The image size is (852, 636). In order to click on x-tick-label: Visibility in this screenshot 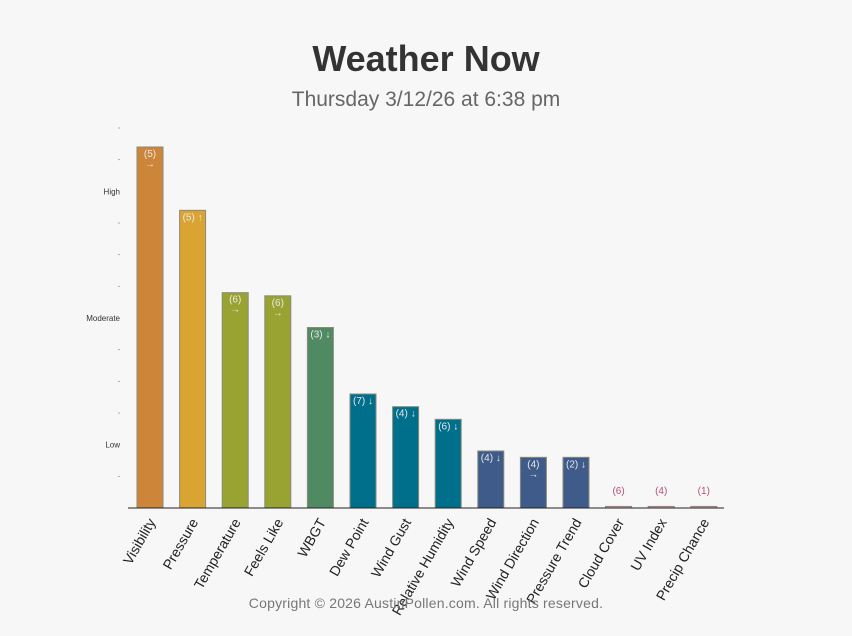, I will do `click(139, 542)`.